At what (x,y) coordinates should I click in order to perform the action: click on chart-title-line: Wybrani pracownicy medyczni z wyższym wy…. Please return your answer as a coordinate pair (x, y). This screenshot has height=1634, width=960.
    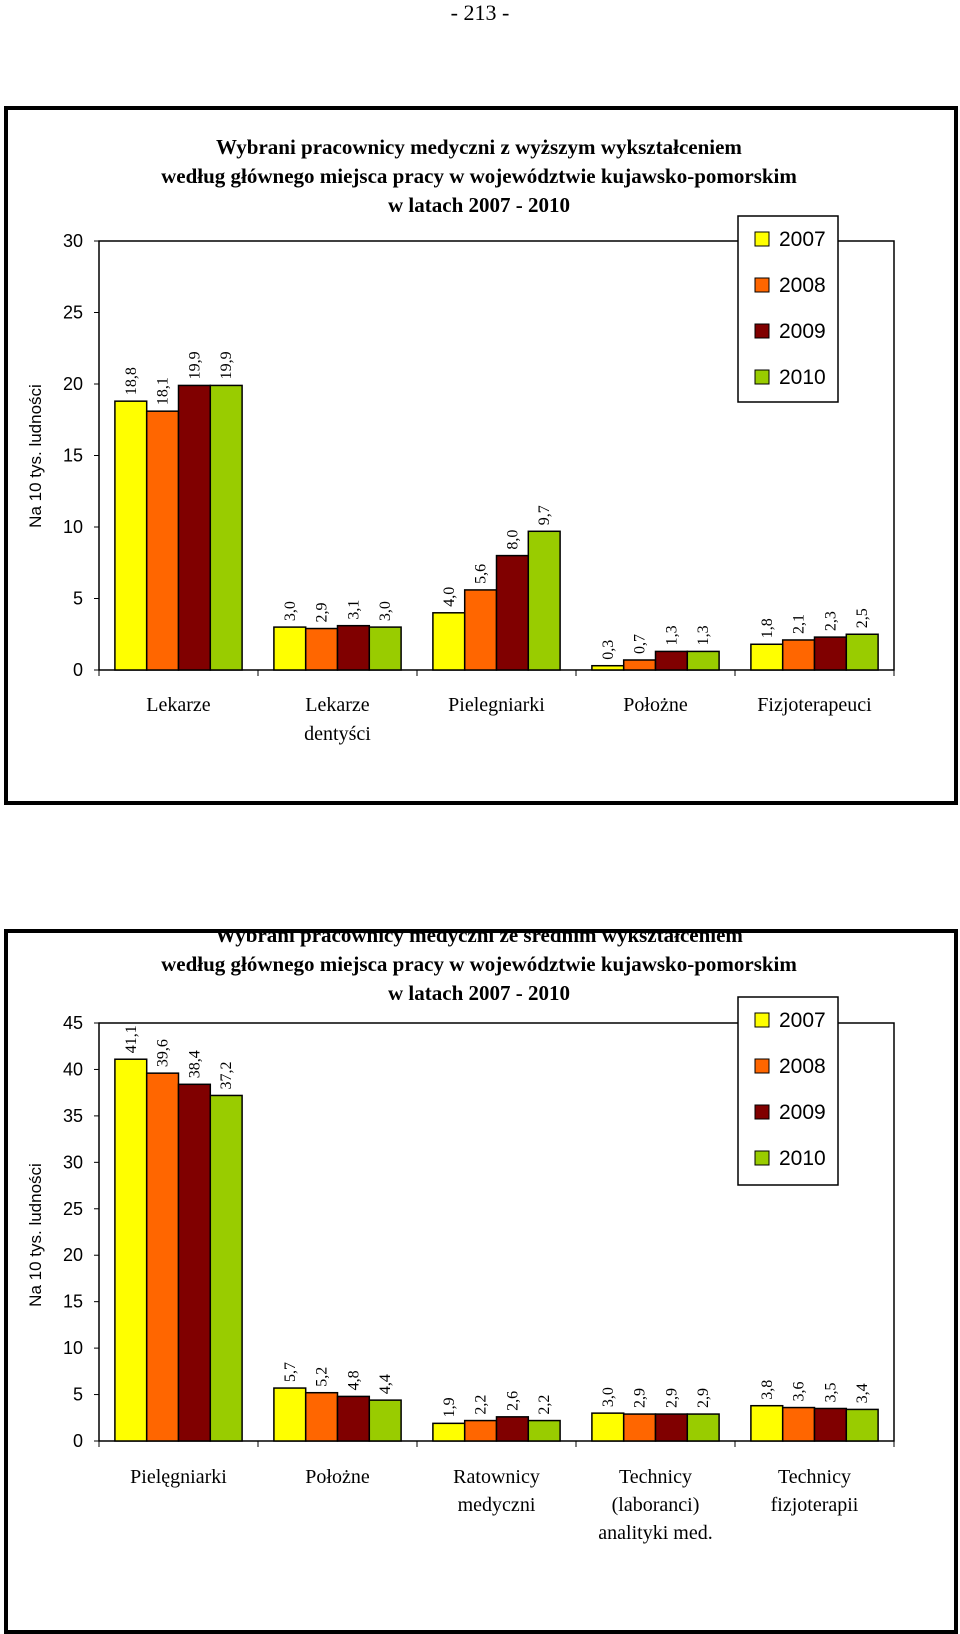
    Looking at the image, I should click on (479, 147).